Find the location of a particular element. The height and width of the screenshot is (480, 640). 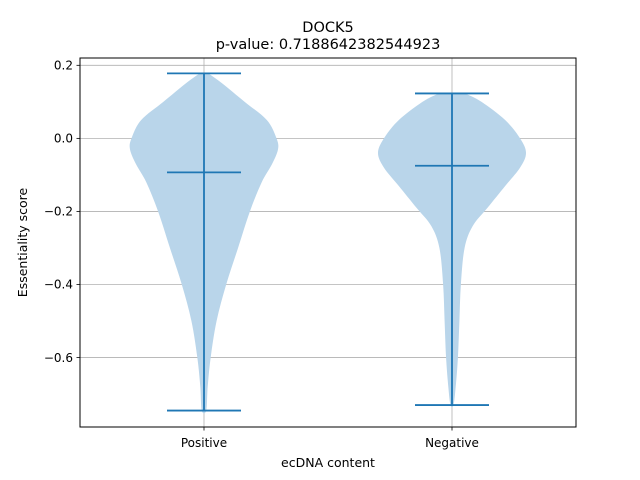

y-tick-label: −0.2 is located at coordinates (58, 212).